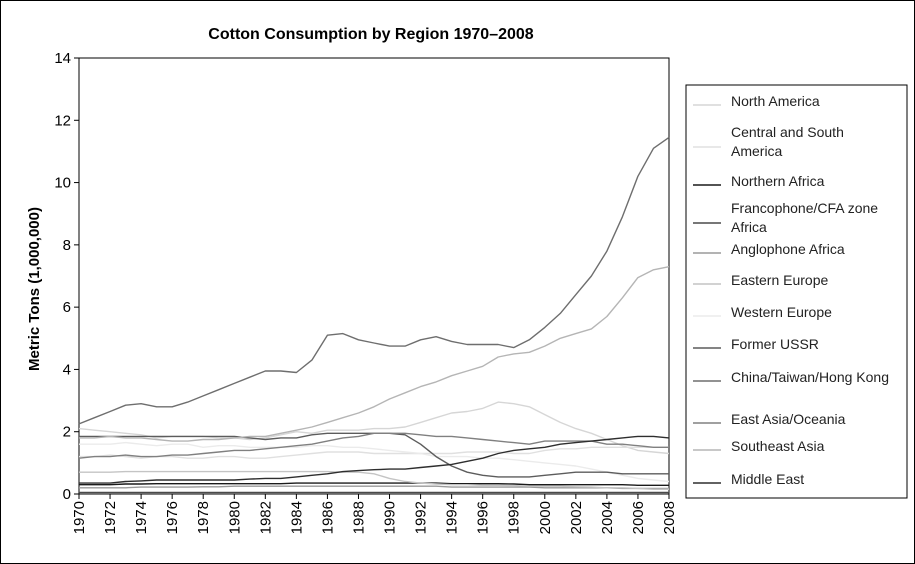 This screenshot has width=915, height=564. I want to click on x-tick-label: 1994, so click(452, 517).